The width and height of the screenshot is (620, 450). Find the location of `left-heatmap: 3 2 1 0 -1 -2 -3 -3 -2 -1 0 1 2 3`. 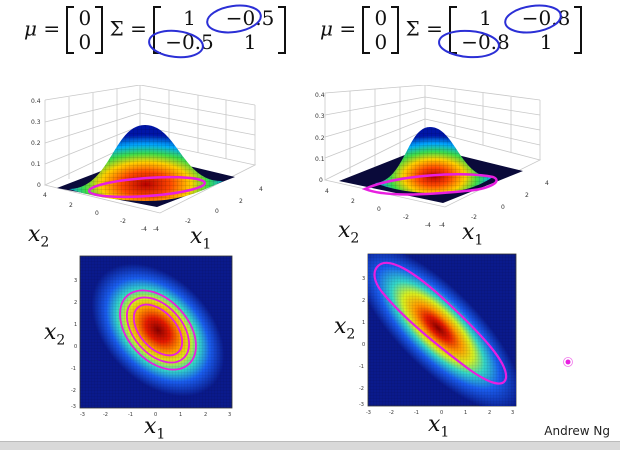

left-heatmap: 3 2 1 0 -1 -2 -3 -3 -2 -1 0 1 2 3 is located at coordinates (152, 336).